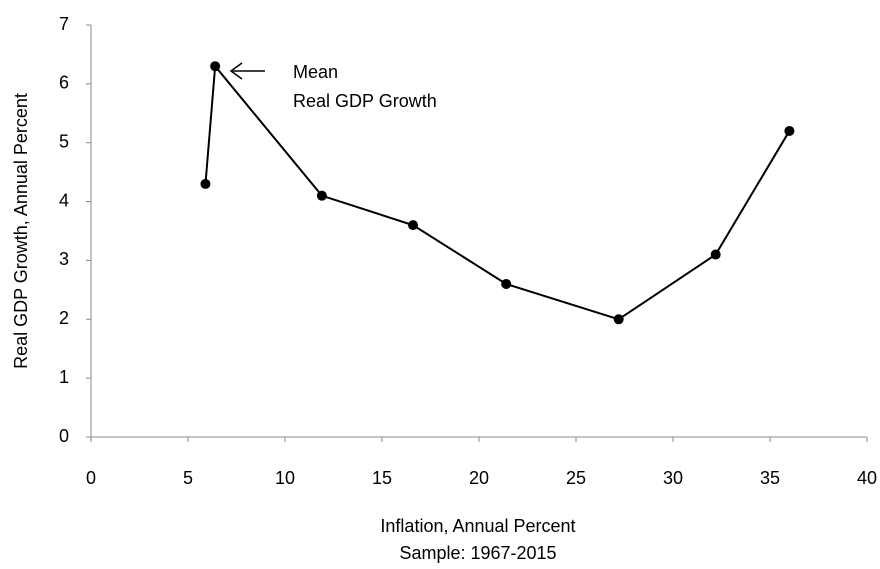 The width and height of the screenshot is (880, 569). What do you see at coordinates (64, 436) in the screenshot?
I see `y-tick-label: 0` at bounding box center [64, 436].